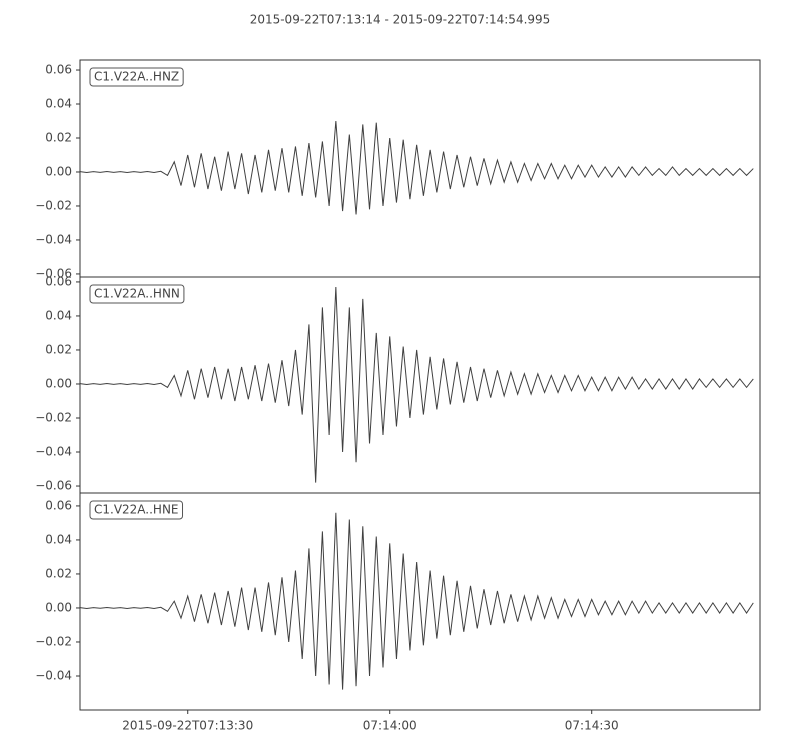 Image resolution: width=800 pixels, height=750 pixels. I want to click on waveform, so click(416, 167).